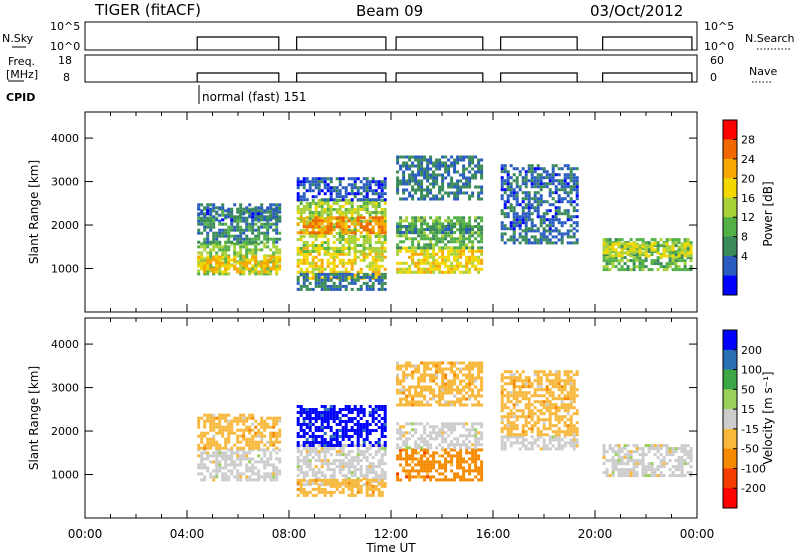  What do you see at coordinates (21, 61) in the screenshot?
I see `freq-label: Freq.` at bounding box center [21, 61].